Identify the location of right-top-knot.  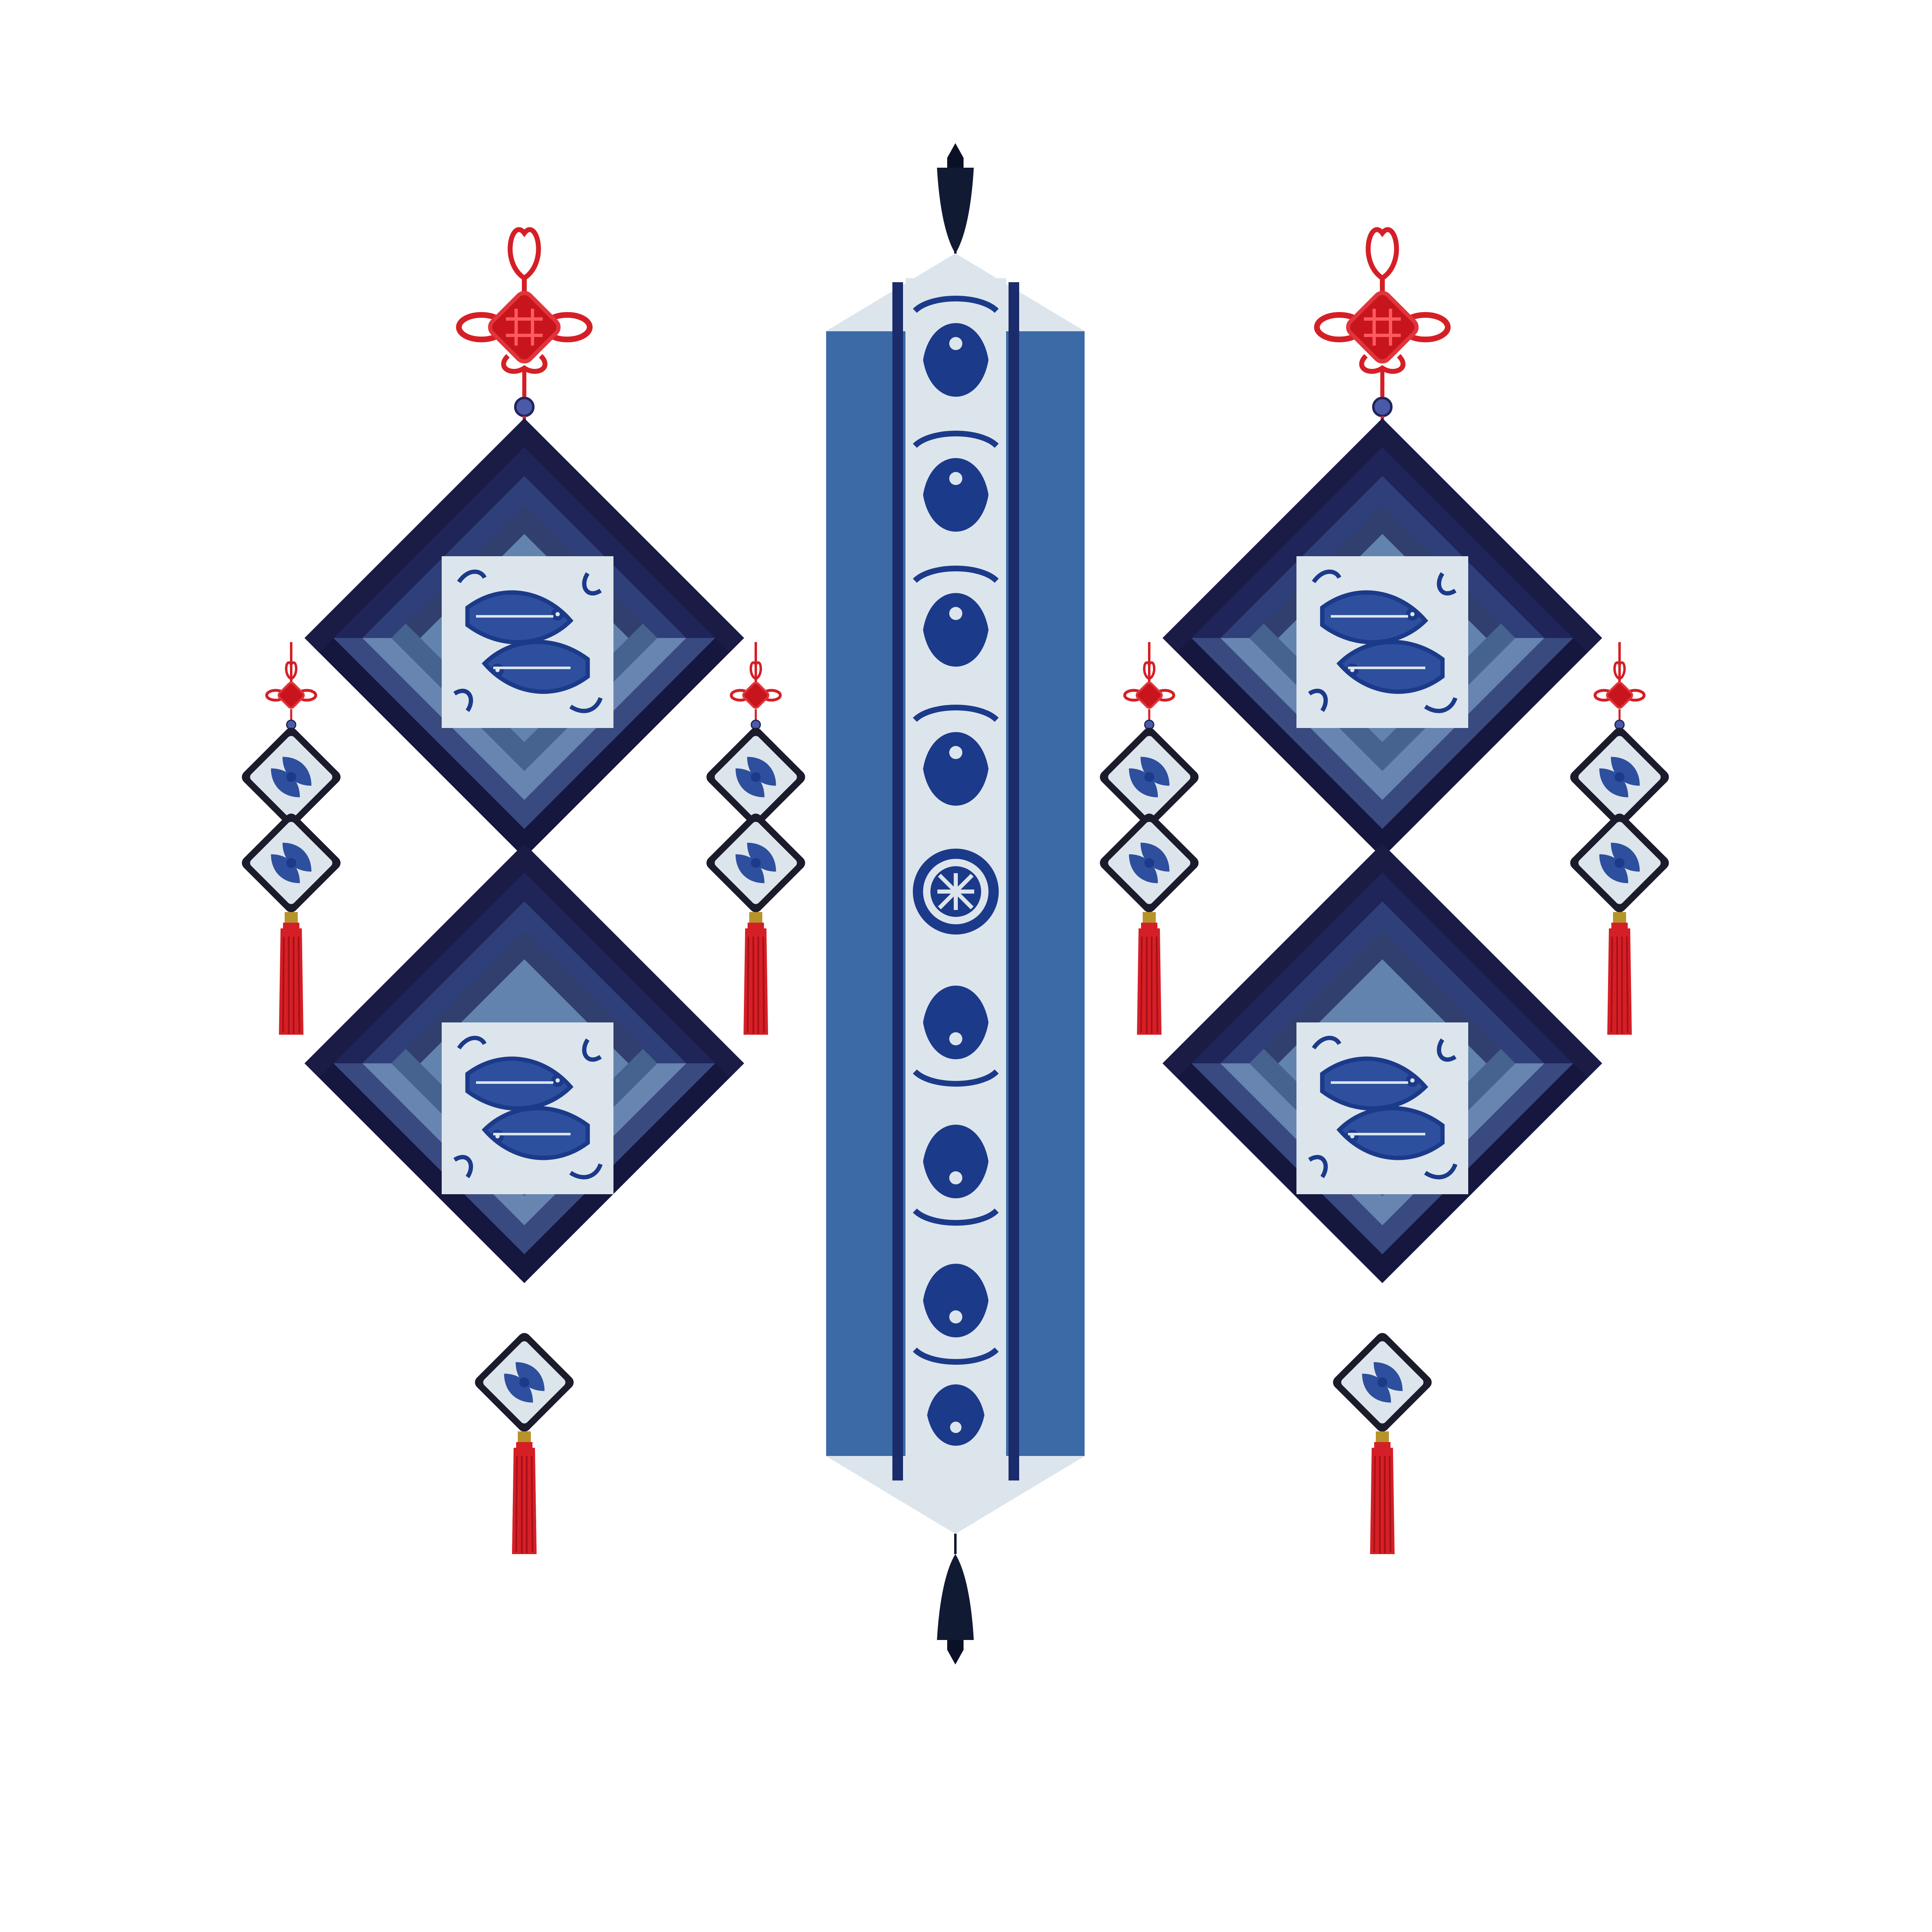
(1383, 332).